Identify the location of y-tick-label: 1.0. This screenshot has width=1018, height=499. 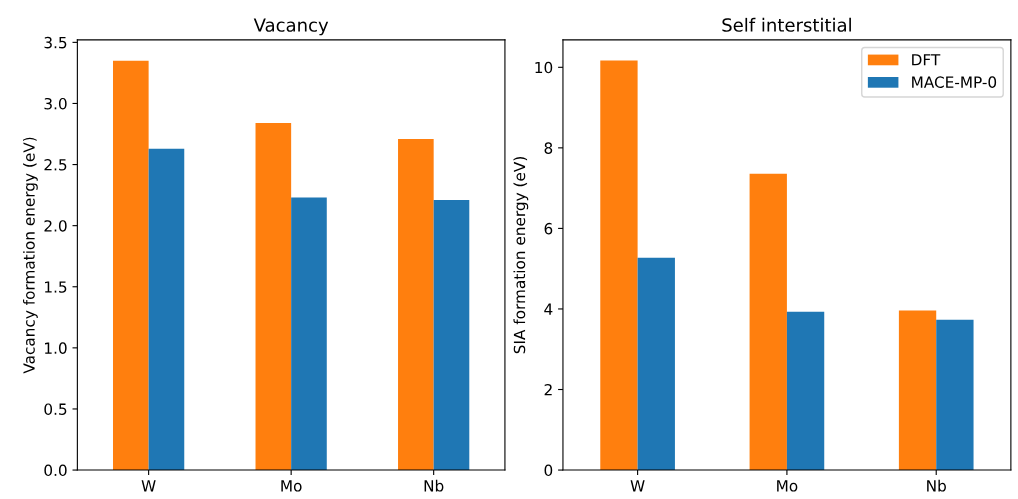
(56, 348).